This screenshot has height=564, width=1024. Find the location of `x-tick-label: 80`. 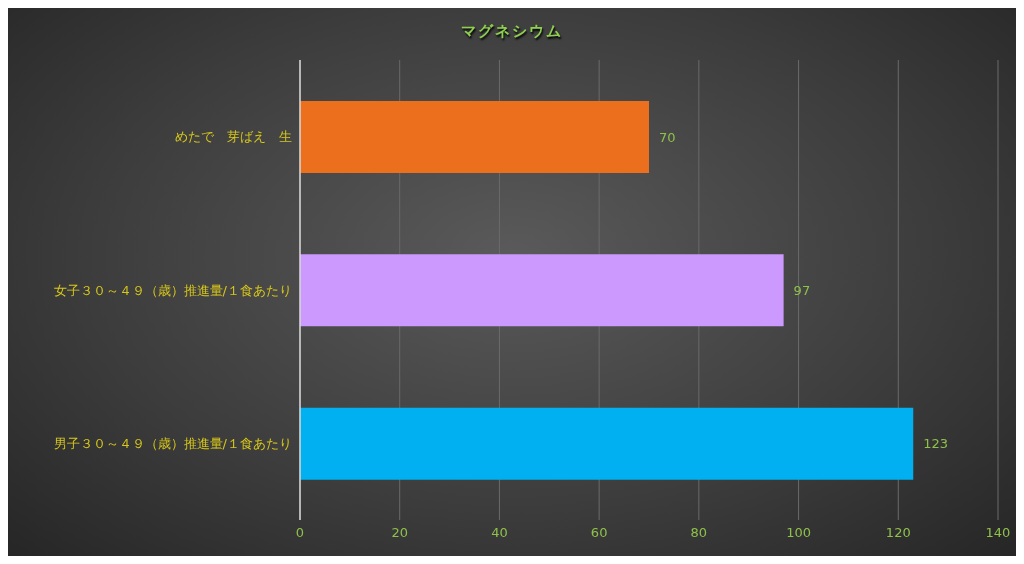

x-tick-label: 80 is located at coordinates (699, 533).